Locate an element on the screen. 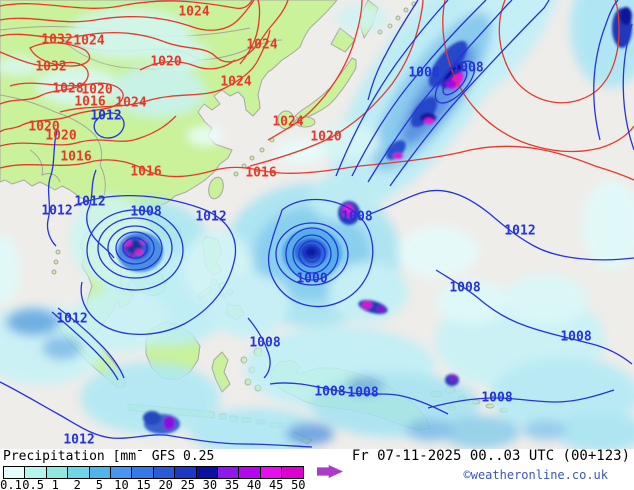 The width and height of the screenshot is (634, 490). scale-tick-labels: 0.1 0.5 1 2 5 10 15 20 25 30 35 40 45 50 is located at coordinates (170, 484).